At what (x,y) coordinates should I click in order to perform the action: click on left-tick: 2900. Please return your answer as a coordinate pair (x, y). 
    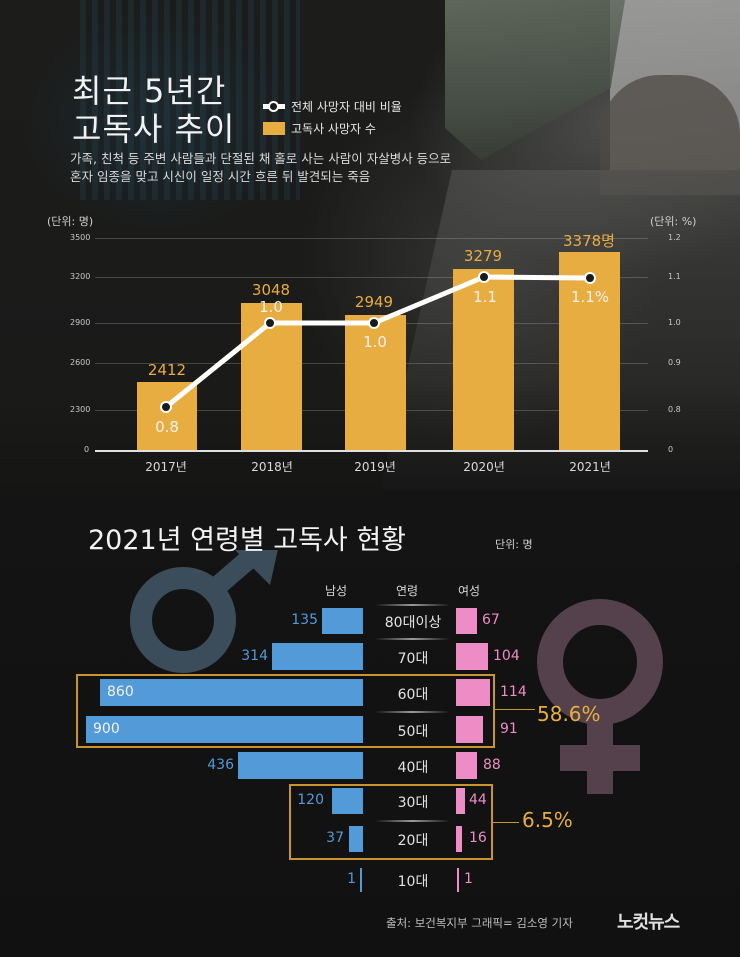
    Looking at the image, I should click on (80, 322).